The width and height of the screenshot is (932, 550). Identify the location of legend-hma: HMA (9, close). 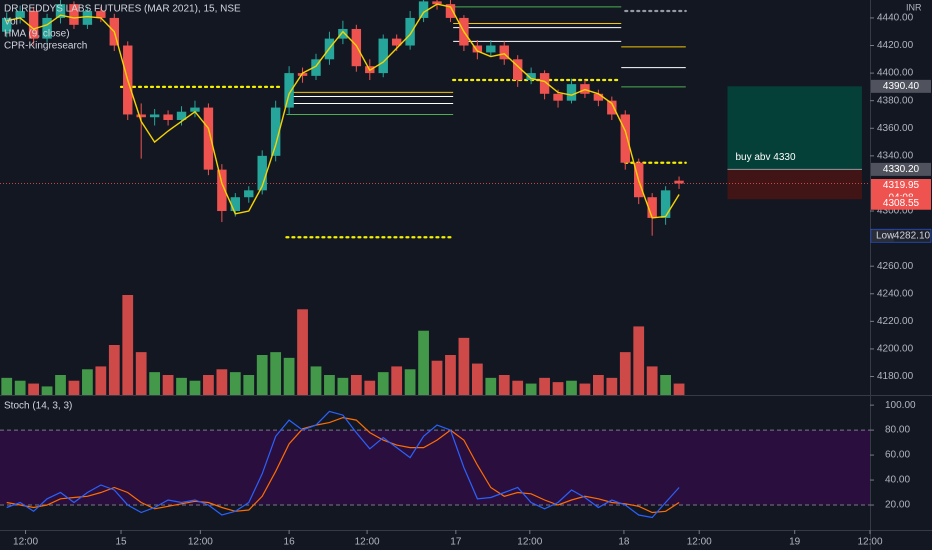
(37, 34).